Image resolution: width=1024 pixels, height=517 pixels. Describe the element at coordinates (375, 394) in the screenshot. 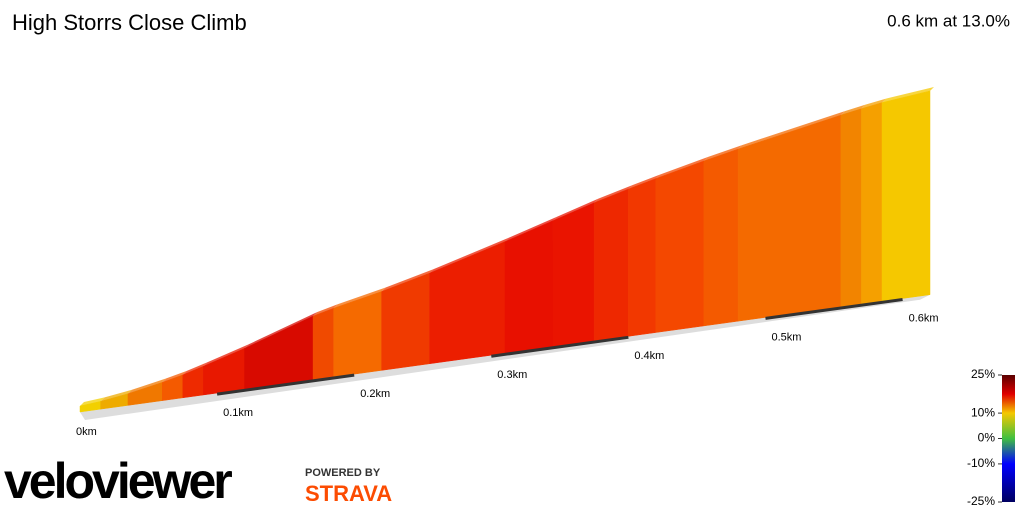

I see `x-tick-label: 0.2km` at that location.